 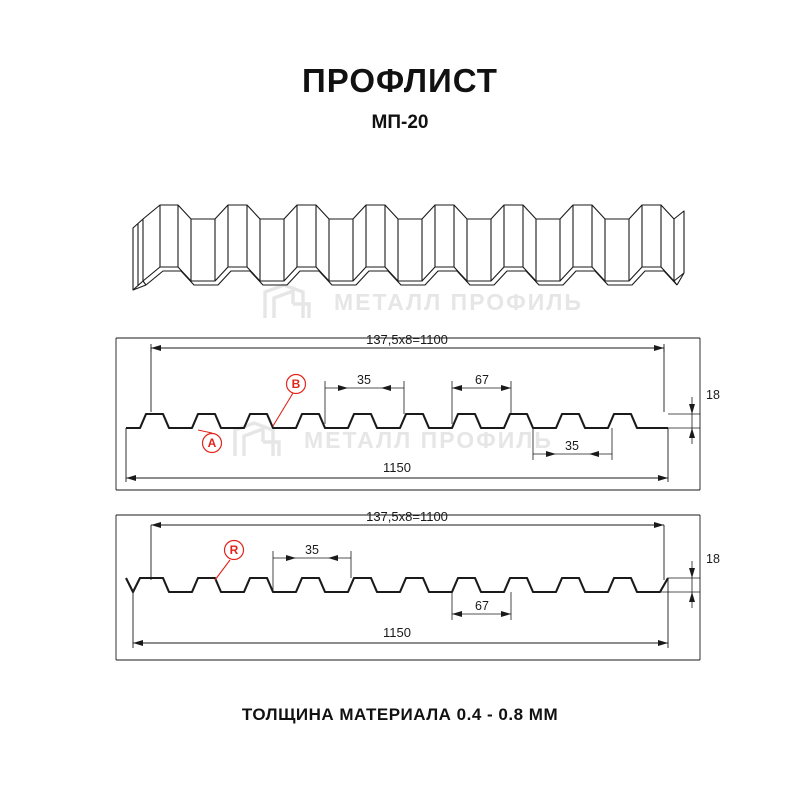 I want to click on callout-b: B, so click(x=289, y=400).